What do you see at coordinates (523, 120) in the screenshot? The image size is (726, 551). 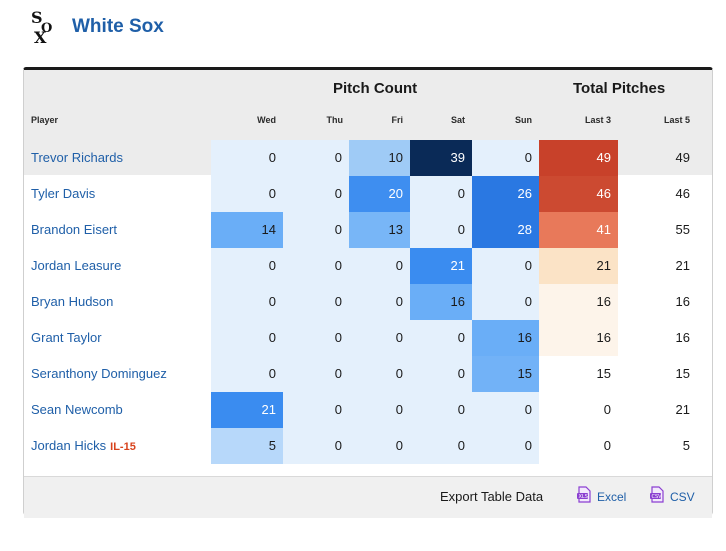 I see `column-header-sun: Sun` at bounding box center [523, 120].